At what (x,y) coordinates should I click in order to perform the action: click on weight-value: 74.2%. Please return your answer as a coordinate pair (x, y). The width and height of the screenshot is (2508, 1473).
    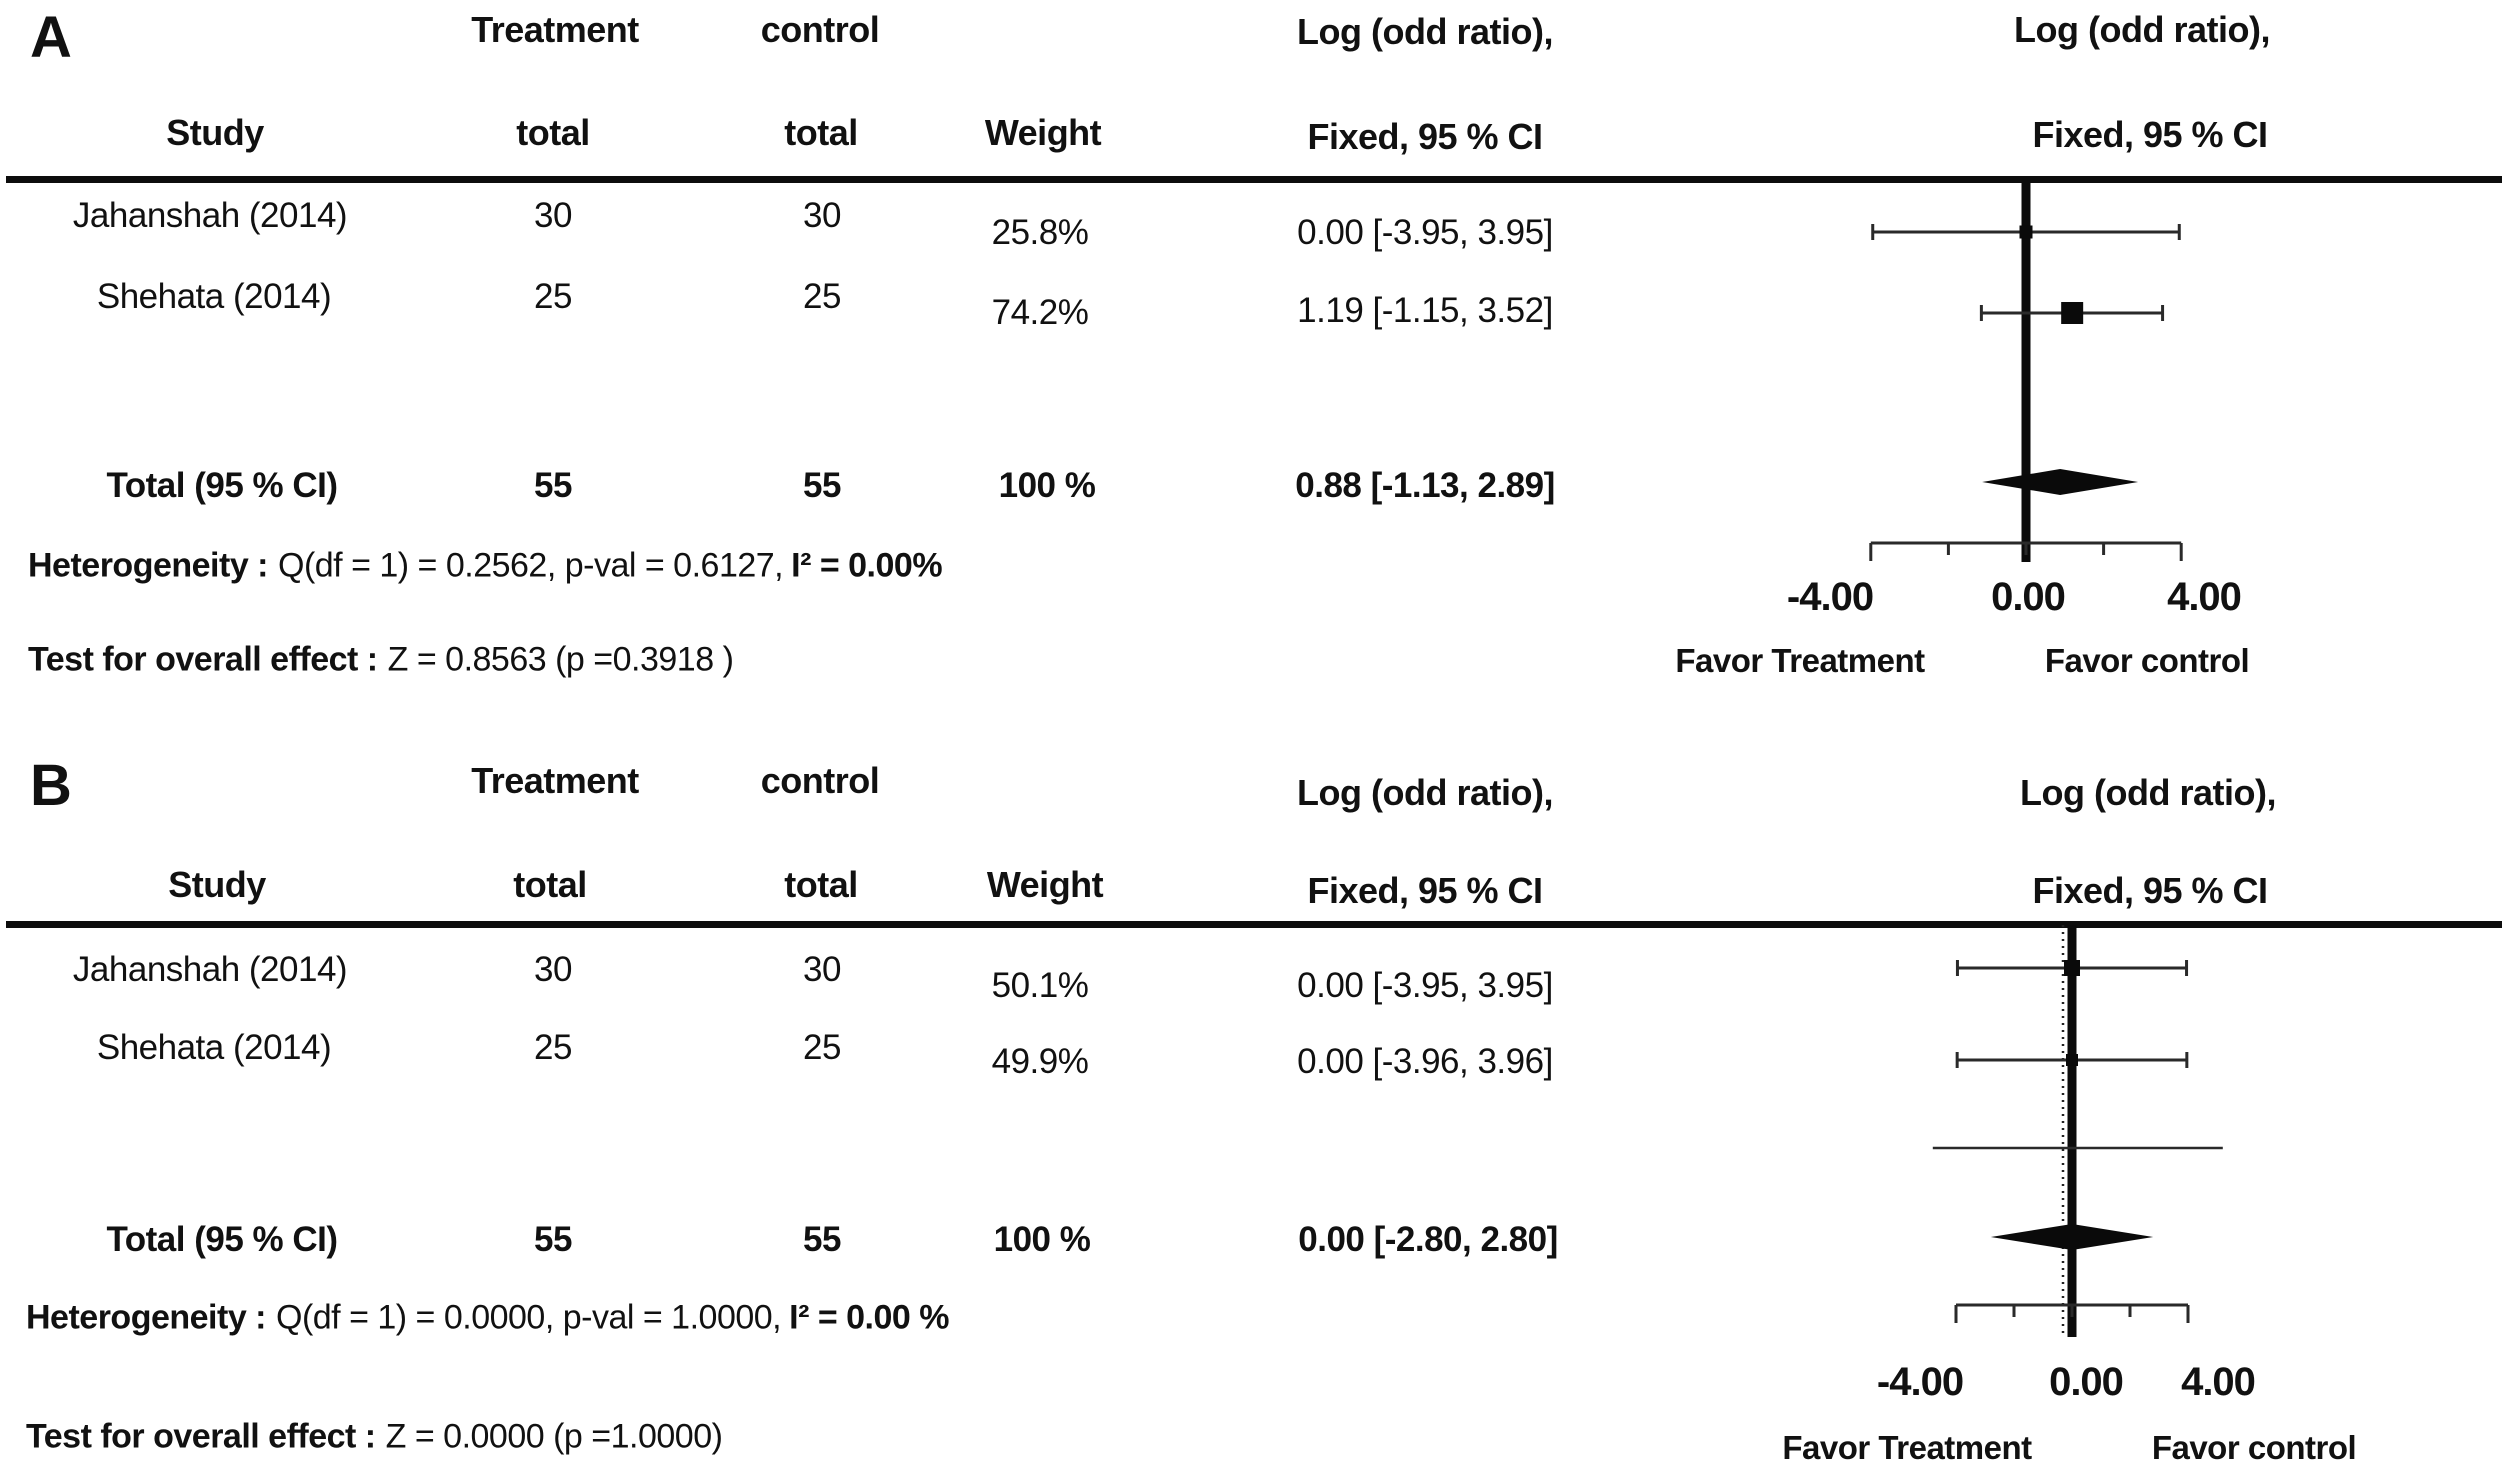
    Looking at the image, I should click on (1040, 312).